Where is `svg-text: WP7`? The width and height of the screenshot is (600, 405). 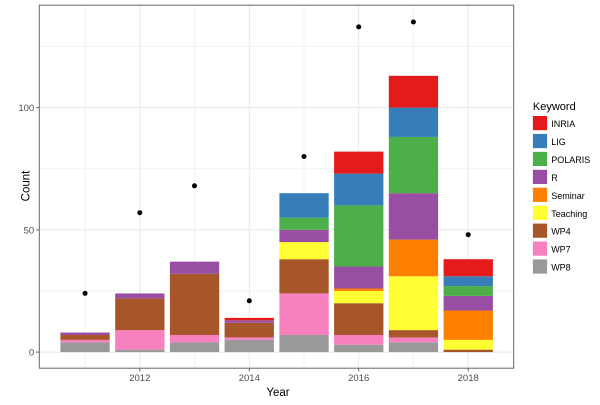
svg-text: WP7 is located at coordinates (561, 250).